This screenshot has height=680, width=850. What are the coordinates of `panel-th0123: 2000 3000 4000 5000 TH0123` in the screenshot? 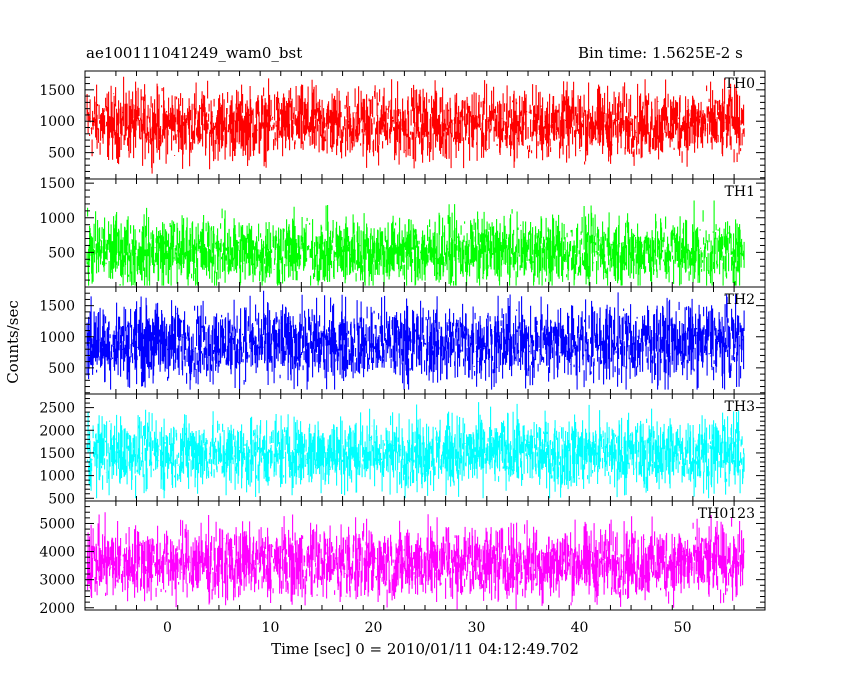 It's located at (402, 558).